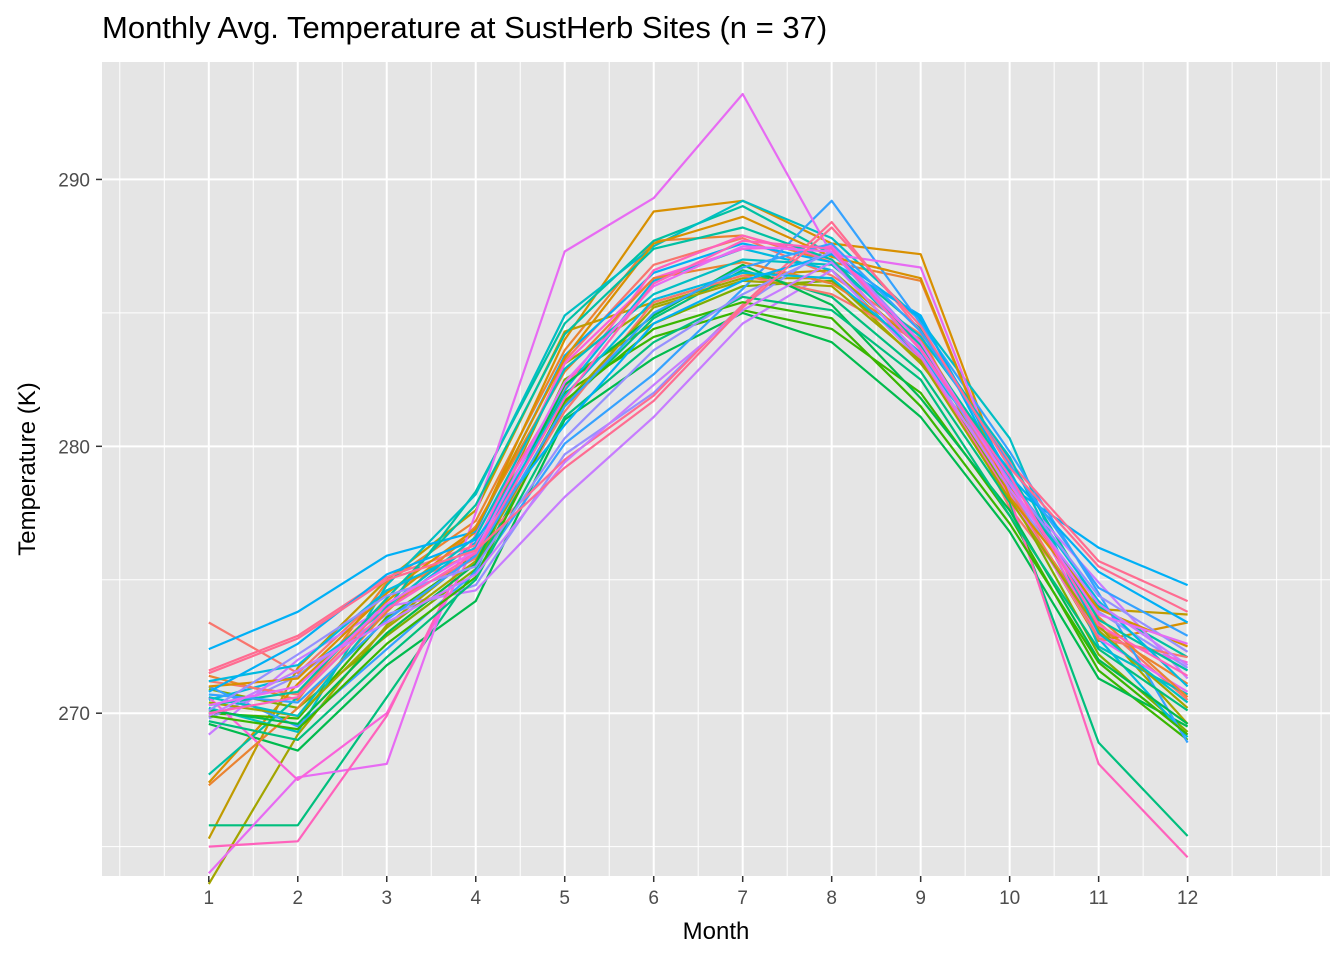 This screenshot has width=1344, height=960. I want to click on x-tick-label: 8, so click(831, 898).